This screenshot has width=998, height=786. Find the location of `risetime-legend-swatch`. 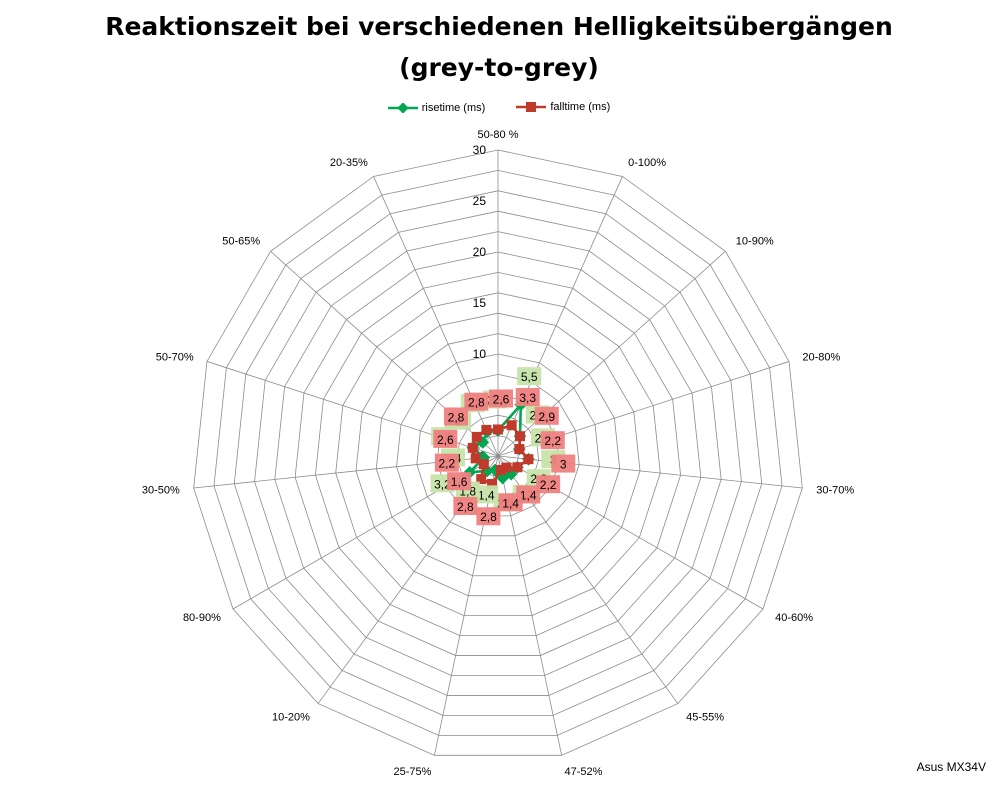

risetime-legend-swatch is located at coordinates (402, 108).